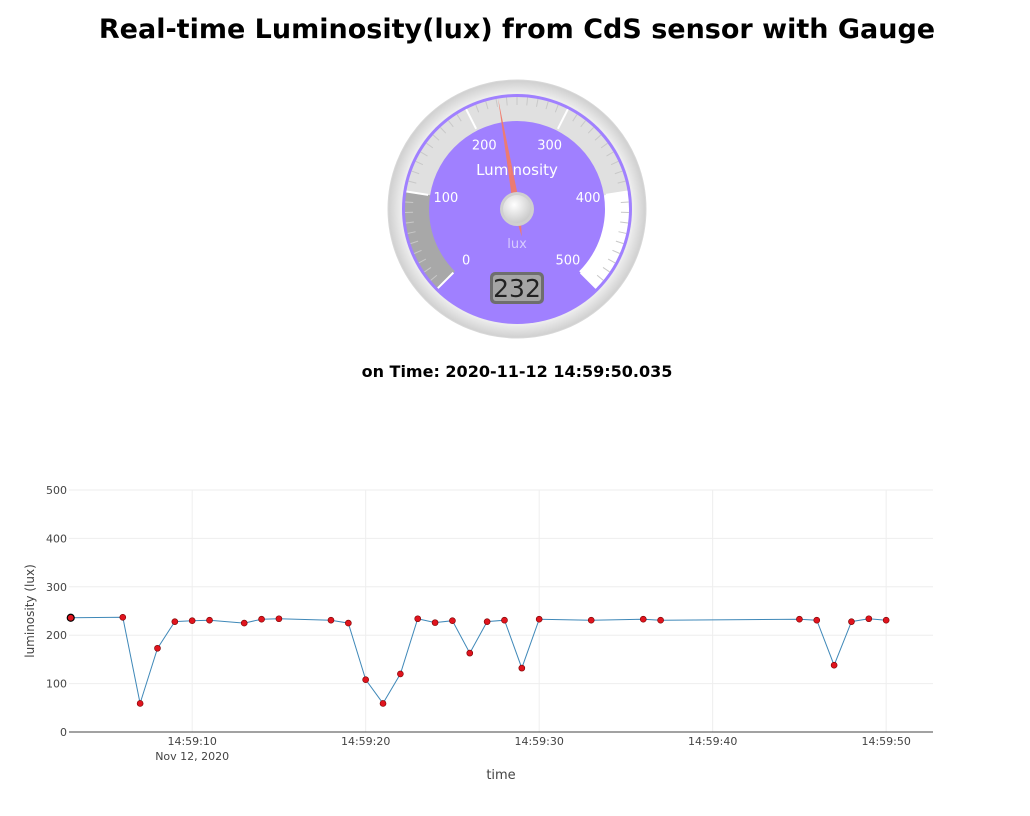 The width and height of the screenshot is (1030, 816). I want to click on gauge-tick-label: 500, so click(567, 260).